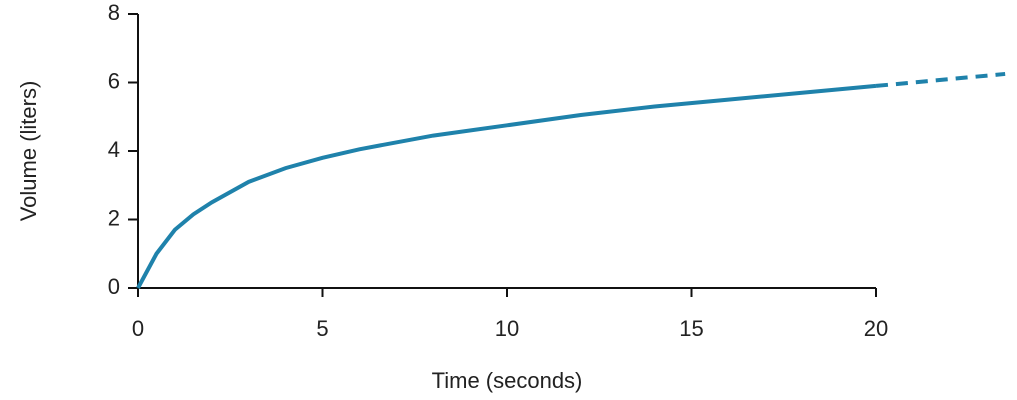  Describe the element at coordinates (507, 328) in the screenshot. I see `x-tick-label: 10` at that location.